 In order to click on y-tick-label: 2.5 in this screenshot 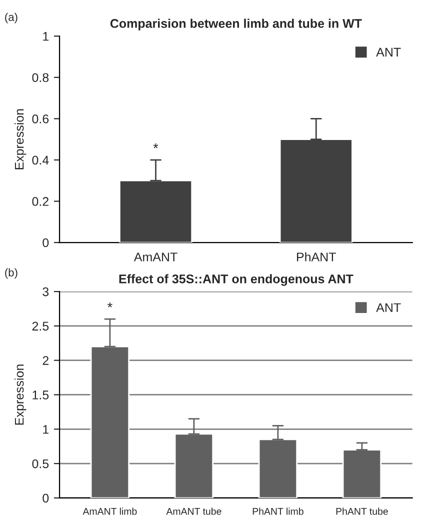, I will do `click(40, 326)`.